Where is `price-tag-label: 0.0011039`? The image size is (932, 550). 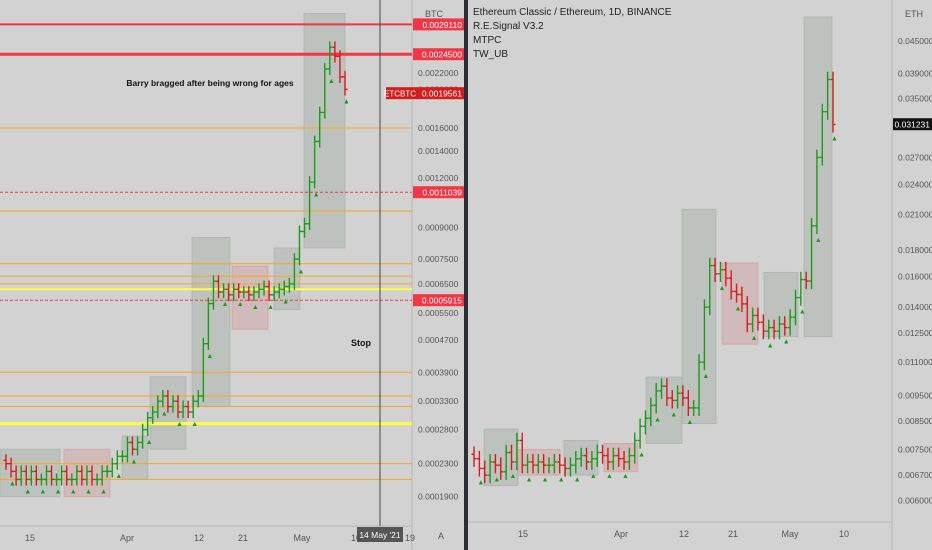
price-tag-label: 0.0011039 is located at coordinates (442, 193).